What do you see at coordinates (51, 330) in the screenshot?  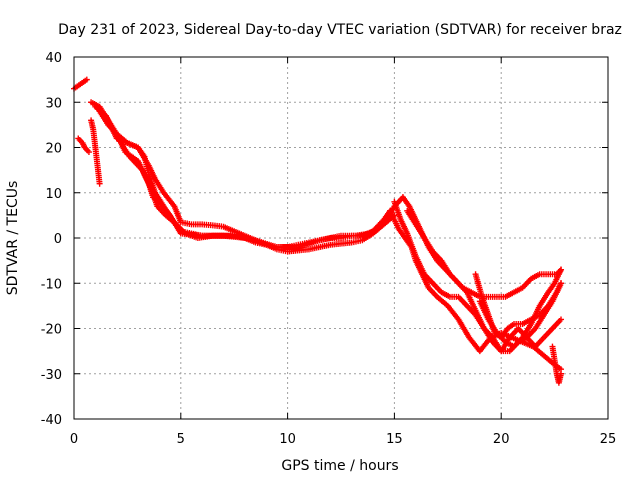 I see `y-tick-label: -20` at bounding box center [51, 330].